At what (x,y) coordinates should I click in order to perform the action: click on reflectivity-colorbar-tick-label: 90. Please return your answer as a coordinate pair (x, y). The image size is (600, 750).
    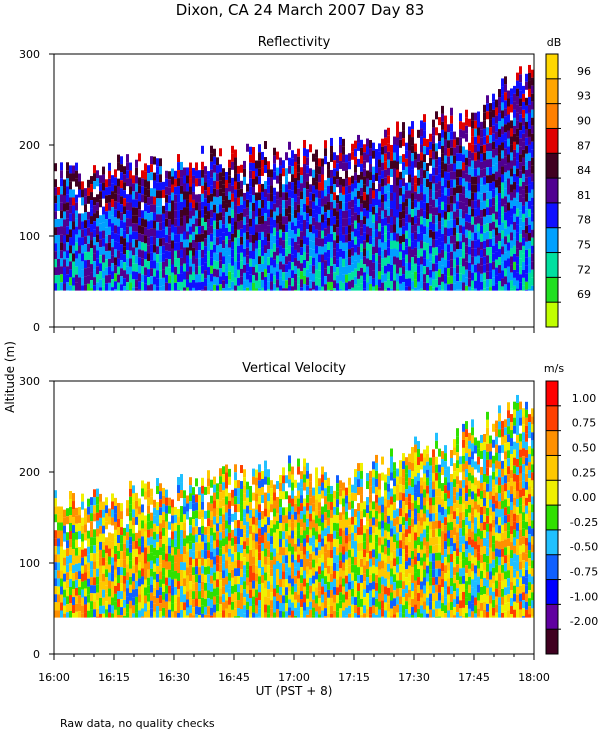
    Looking at the image, I should click on (584, 120).